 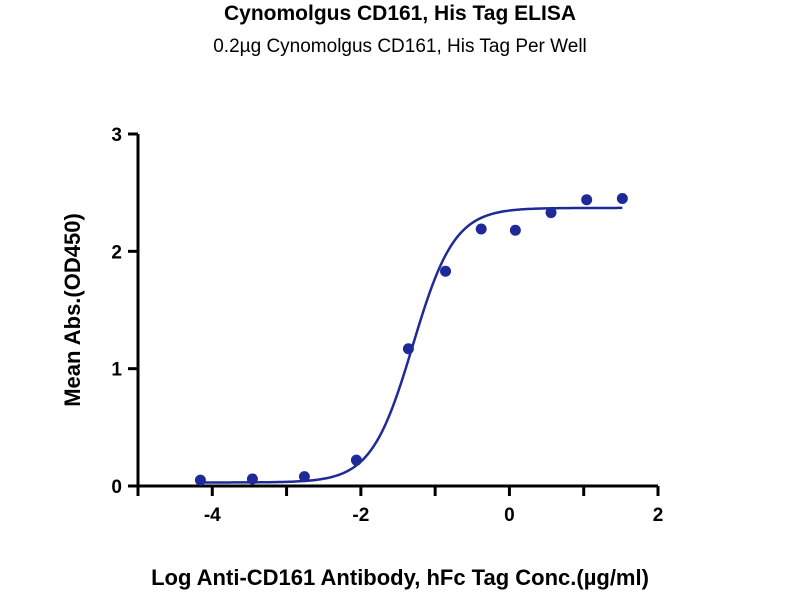 What do you see at coordinates (116, 370) in the screenshot?
I see `y-tick-label: 1` at bounding box center [116, 370].